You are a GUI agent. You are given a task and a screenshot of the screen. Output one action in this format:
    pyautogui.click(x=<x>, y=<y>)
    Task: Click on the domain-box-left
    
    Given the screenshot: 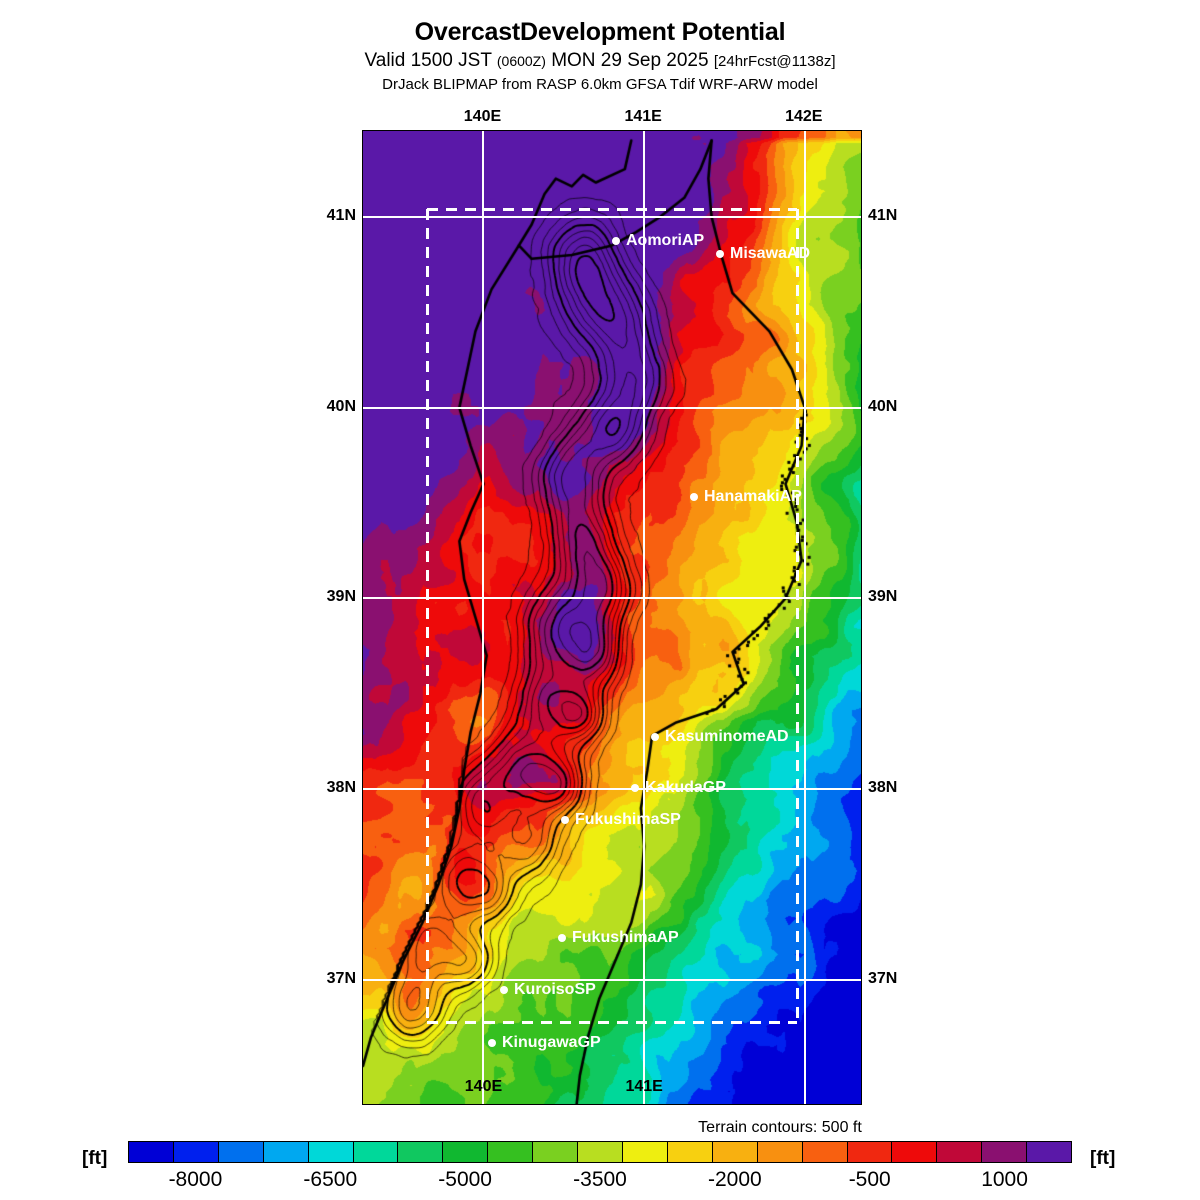 What is the action you would take?
    pyautogui.click(x=428, y=615)
    